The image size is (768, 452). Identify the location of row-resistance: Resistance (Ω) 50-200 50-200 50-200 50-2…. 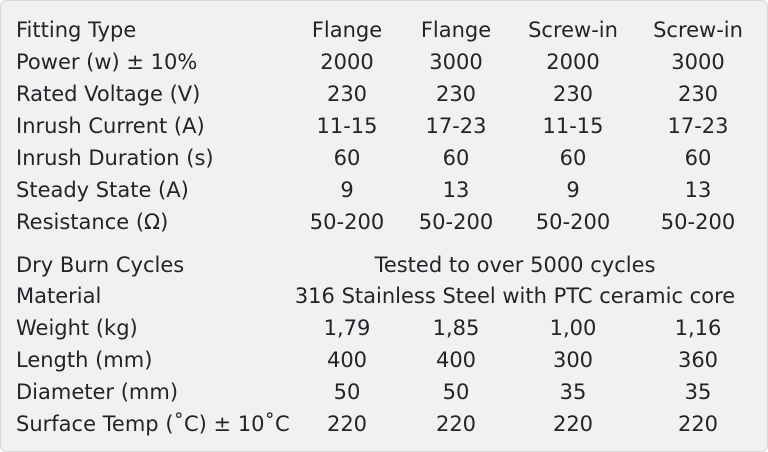
(384, 222).